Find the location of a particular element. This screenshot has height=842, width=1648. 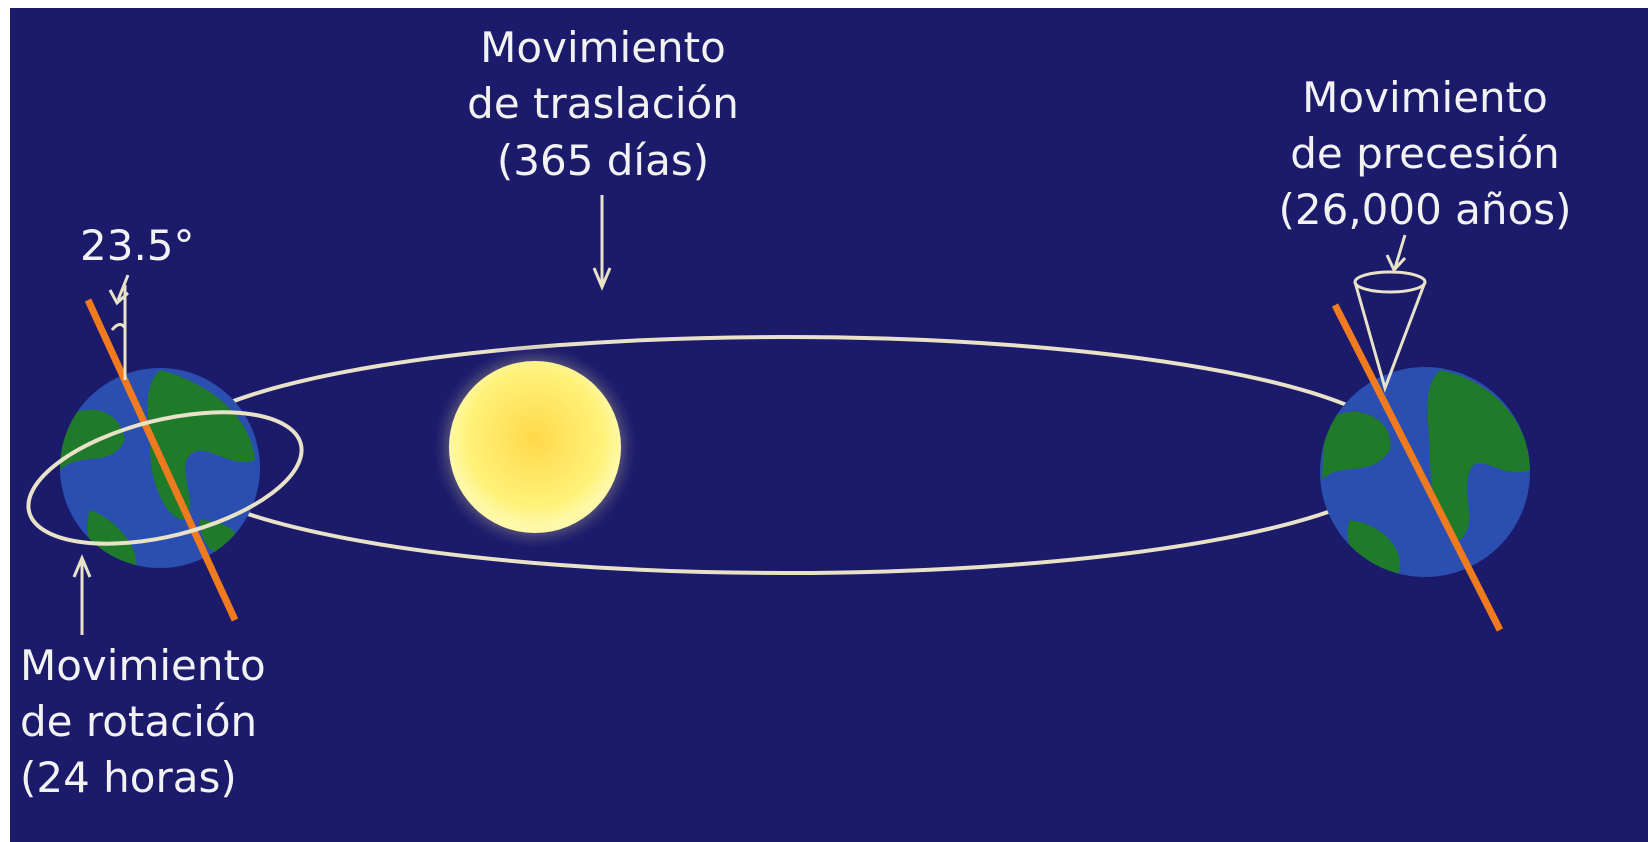

earth-left is located at coordinates (165, 453).